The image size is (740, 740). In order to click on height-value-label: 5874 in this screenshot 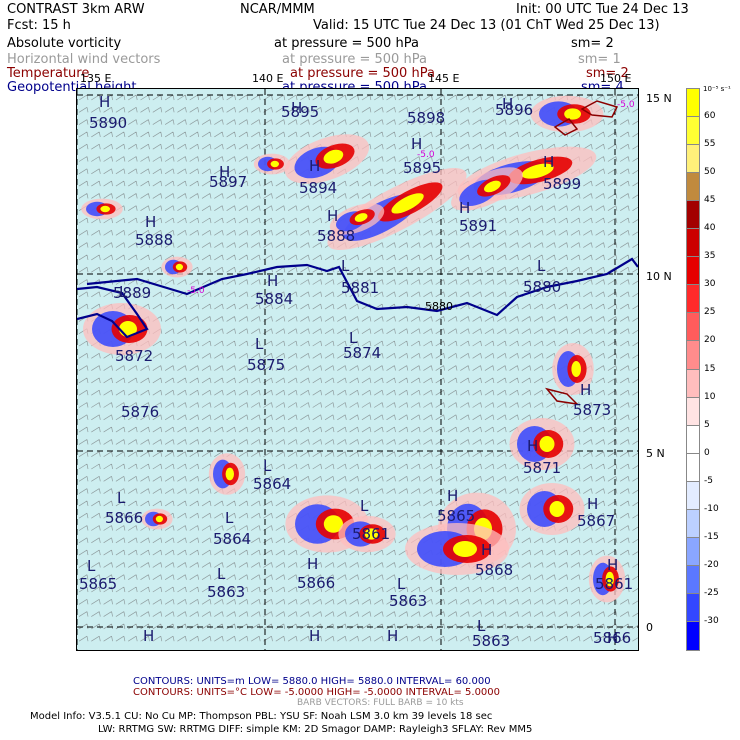, I will do `click(362, 353)`.